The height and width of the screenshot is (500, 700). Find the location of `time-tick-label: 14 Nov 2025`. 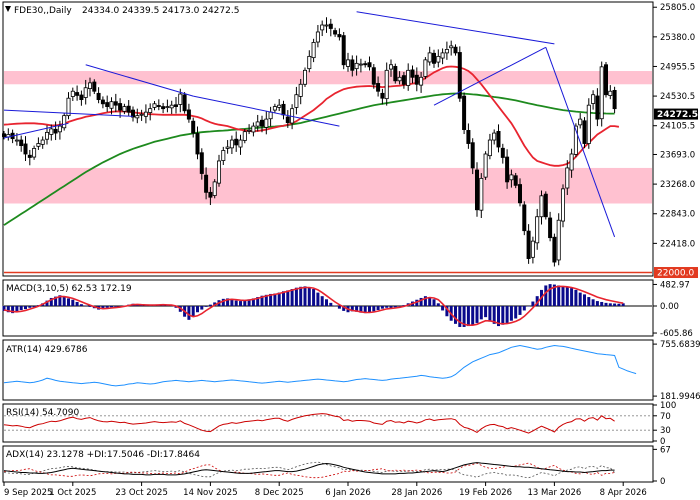

time-tick-label: 14 Nov 2025 is located at coordinates (210, 493).